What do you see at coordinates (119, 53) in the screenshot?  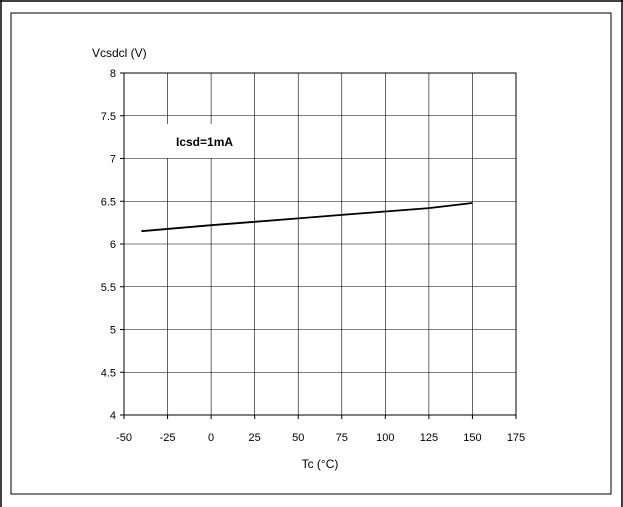 I see `y-axis-title: Vcsdcl (V)` at bounding box center [119, 53].